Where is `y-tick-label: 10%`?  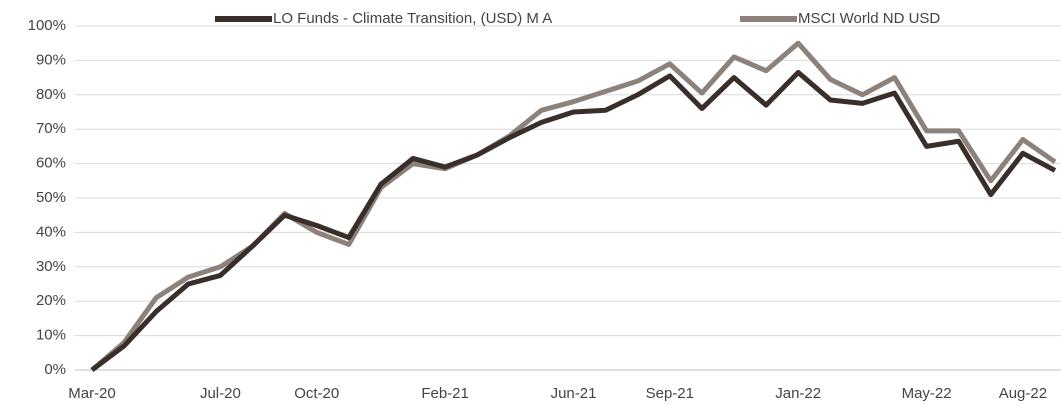
y-tick-label: 10% is located at coordinates (51, 335).